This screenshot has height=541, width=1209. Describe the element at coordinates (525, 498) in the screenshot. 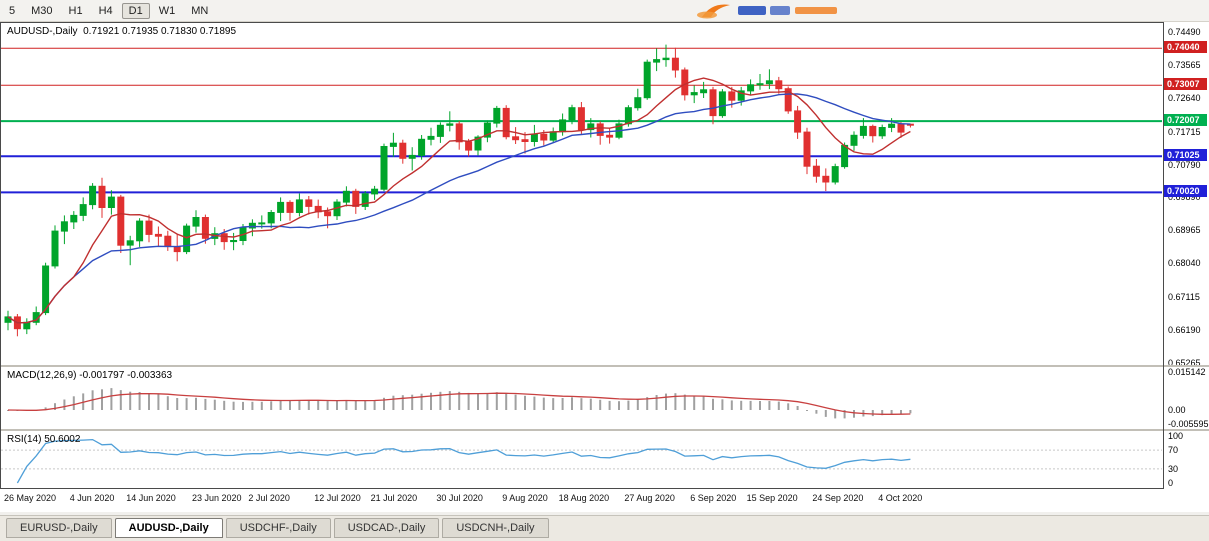

I see `date-tick-label: 9 Aug 2020` at that location.